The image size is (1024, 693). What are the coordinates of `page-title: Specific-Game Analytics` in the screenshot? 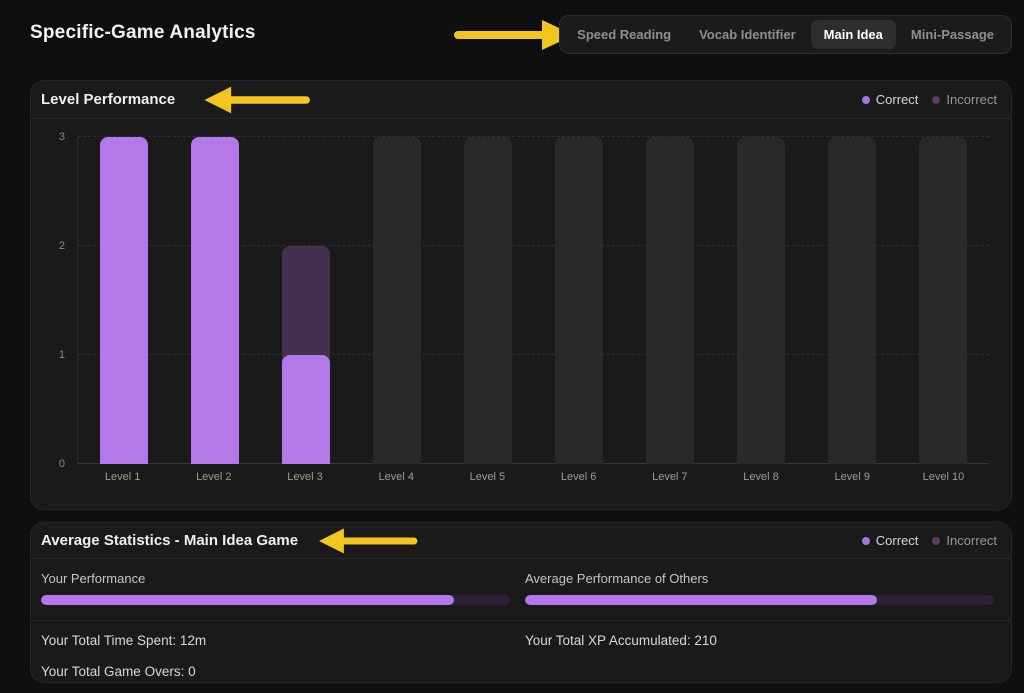 It's located at (143, 32).